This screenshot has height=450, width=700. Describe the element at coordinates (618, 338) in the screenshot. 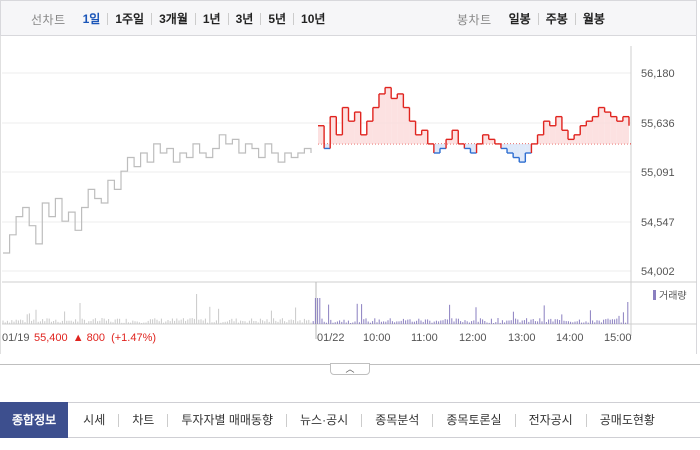

I see `time-tick-label: 15:00` at that location.